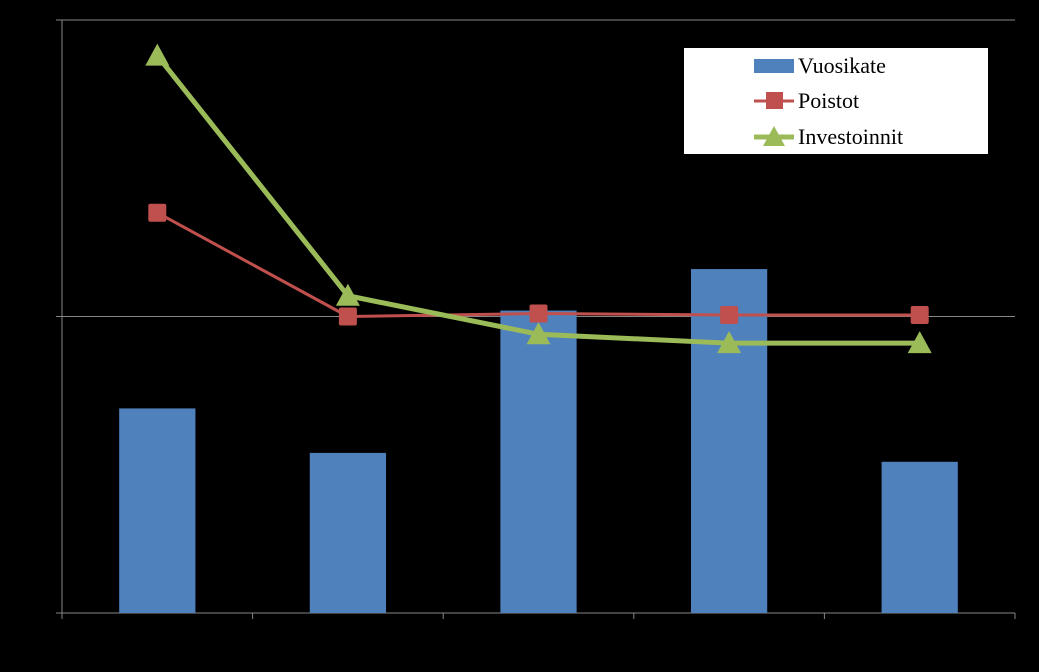  What do you see at coordinates (842, 65) in the screenshot?
I see `legend-label-vuosikate: Vuosikate` at bounding box center [842, 65].